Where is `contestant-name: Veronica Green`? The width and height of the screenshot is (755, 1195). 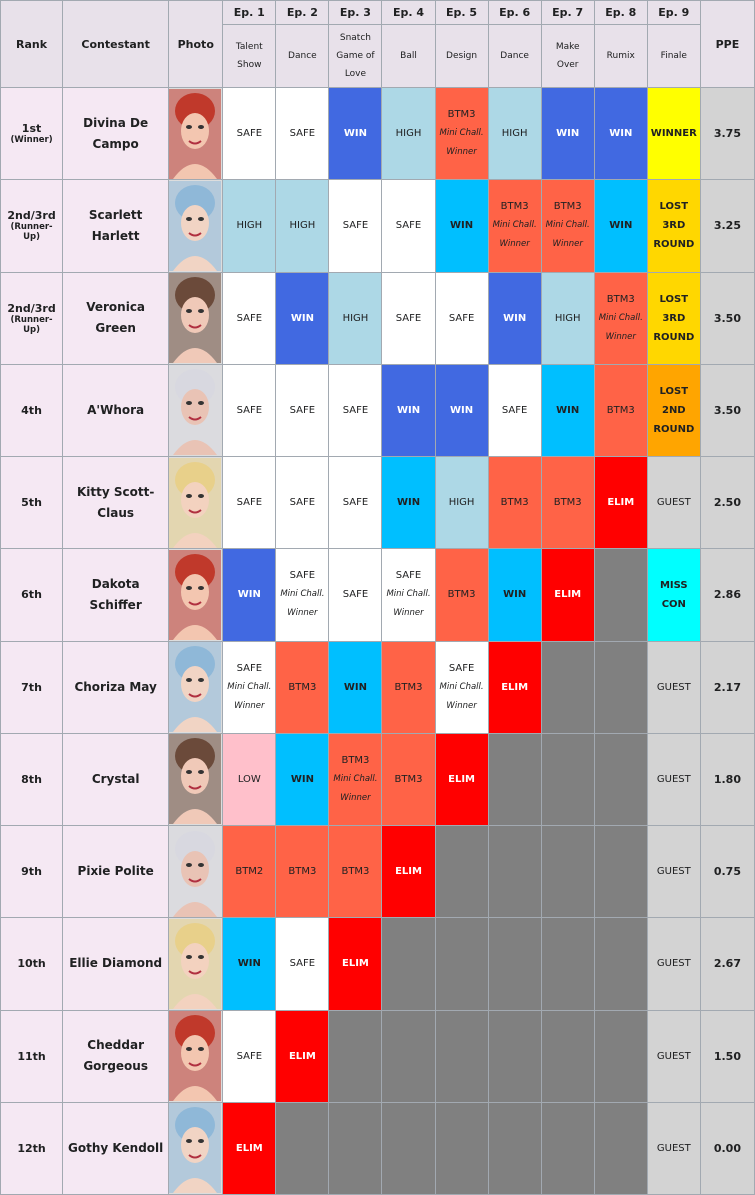 contestant-name: Veronica Green is located at coordinates (116, 318).